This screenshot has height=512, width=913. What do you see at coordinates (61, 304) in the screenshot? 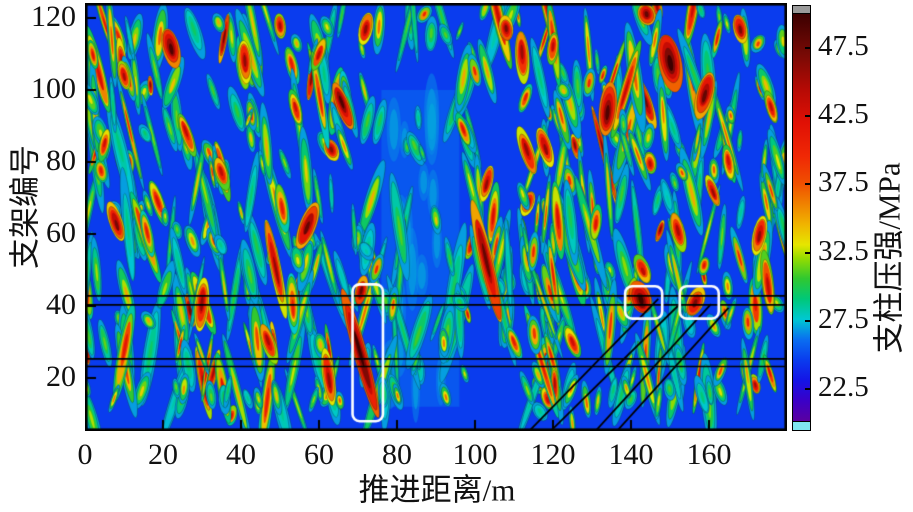
I see `y-tick-label: 40` at bounding box center [61, 304].